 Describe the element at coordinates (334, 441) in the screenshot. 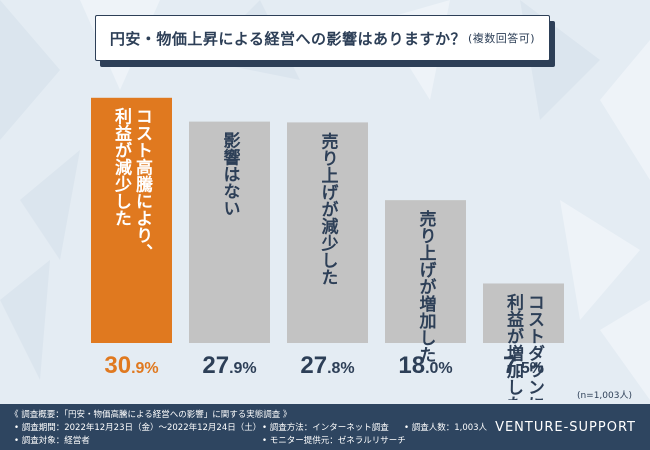

I see `footer-provider: • モニター提供元：ゼネラルリサーチ` at that location.